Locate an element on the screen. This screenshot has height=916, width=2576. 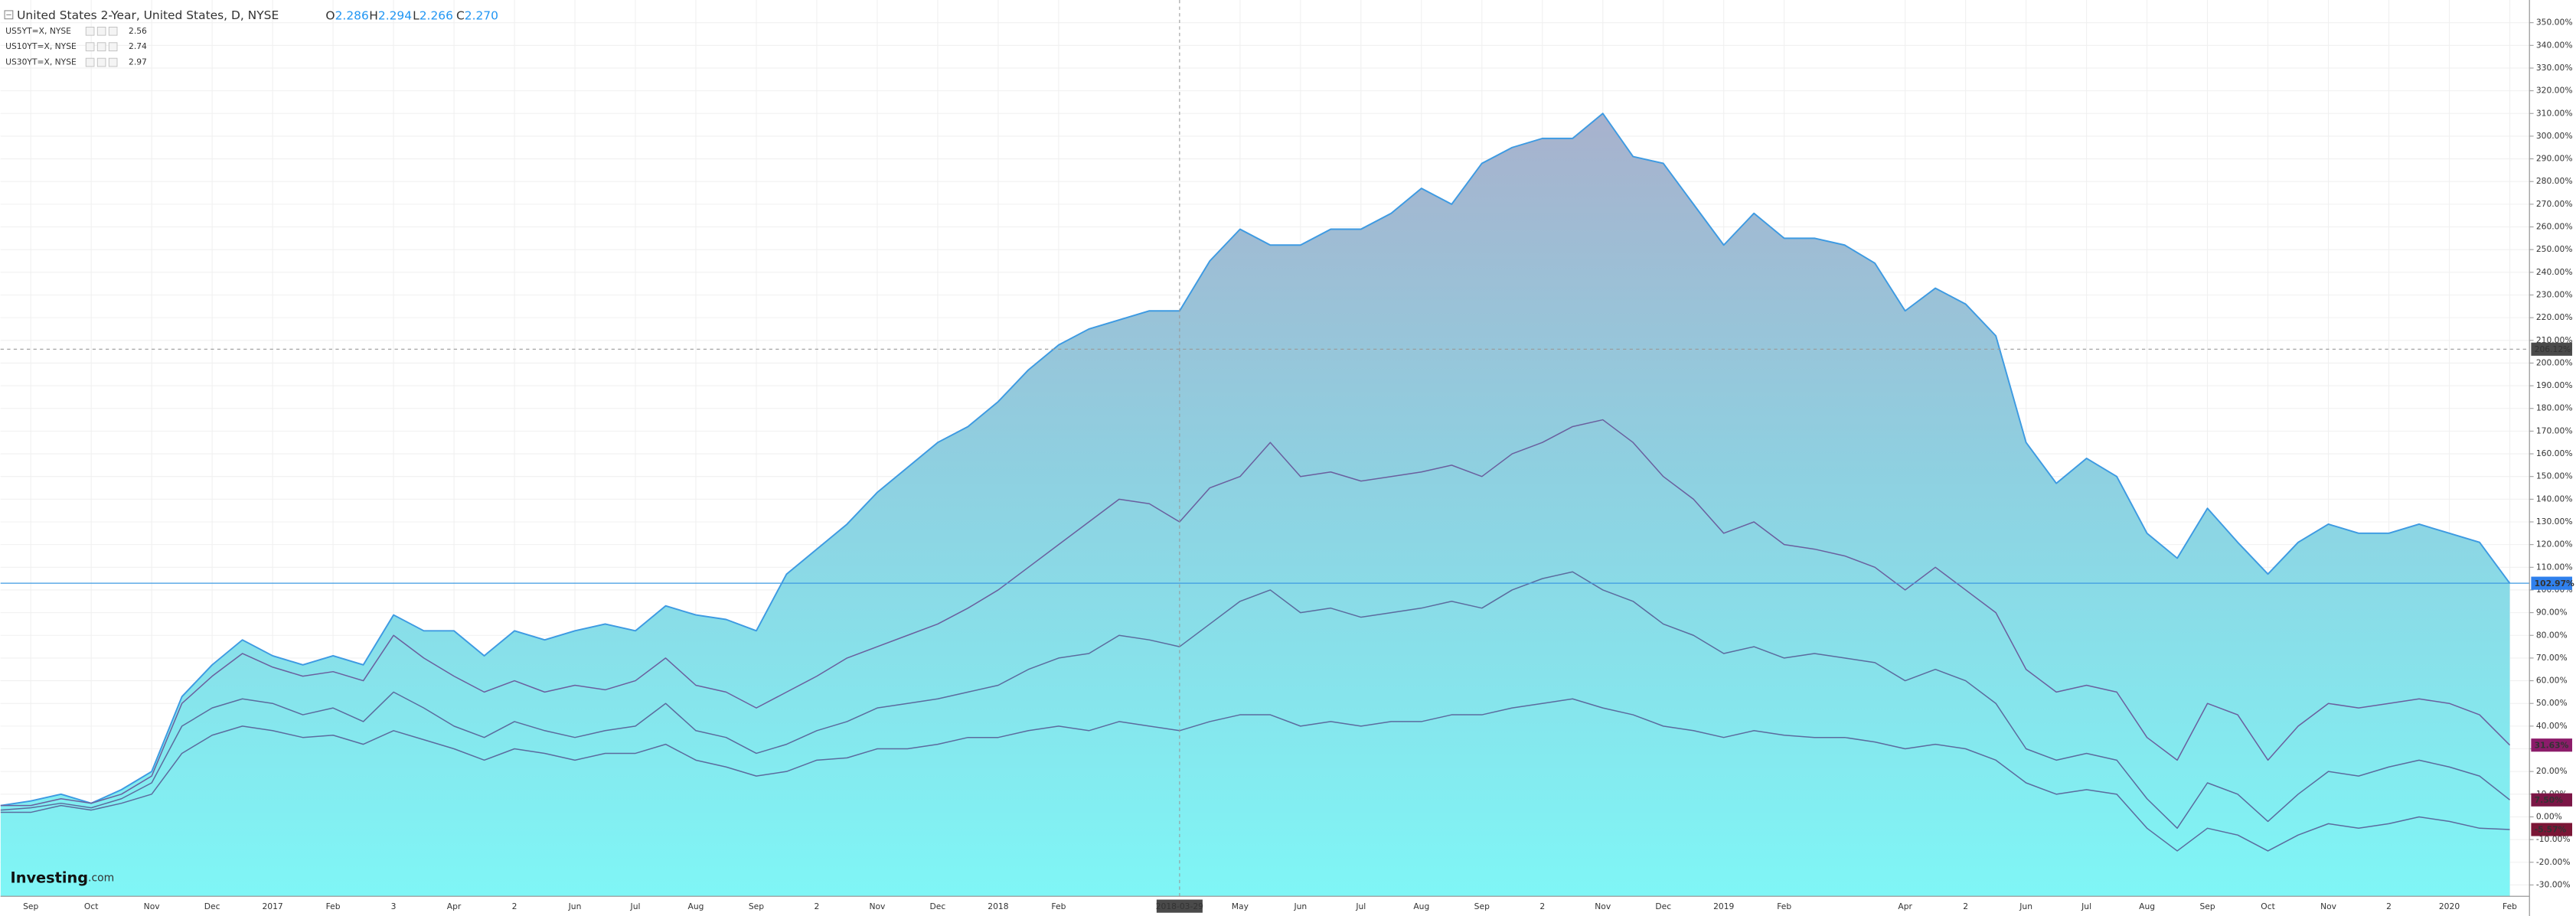
last-value-label: 31.63% is located at coordinates (2552, 745).